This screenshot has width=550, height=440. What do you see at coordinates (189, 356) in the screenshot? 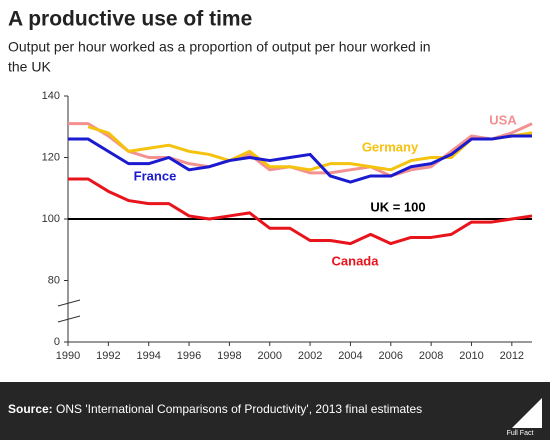
I see `x-tick-label: 1996` at bounding box center [189, 356].